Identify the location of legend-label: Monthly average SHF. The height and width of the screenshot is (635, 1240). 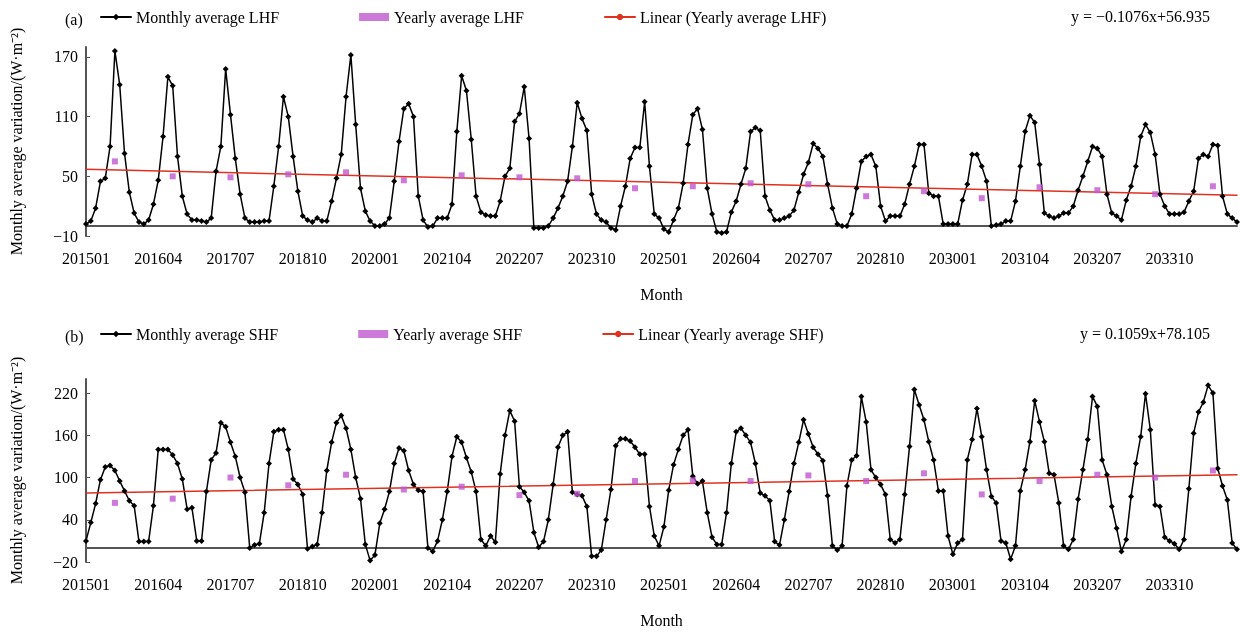
(207, 334).